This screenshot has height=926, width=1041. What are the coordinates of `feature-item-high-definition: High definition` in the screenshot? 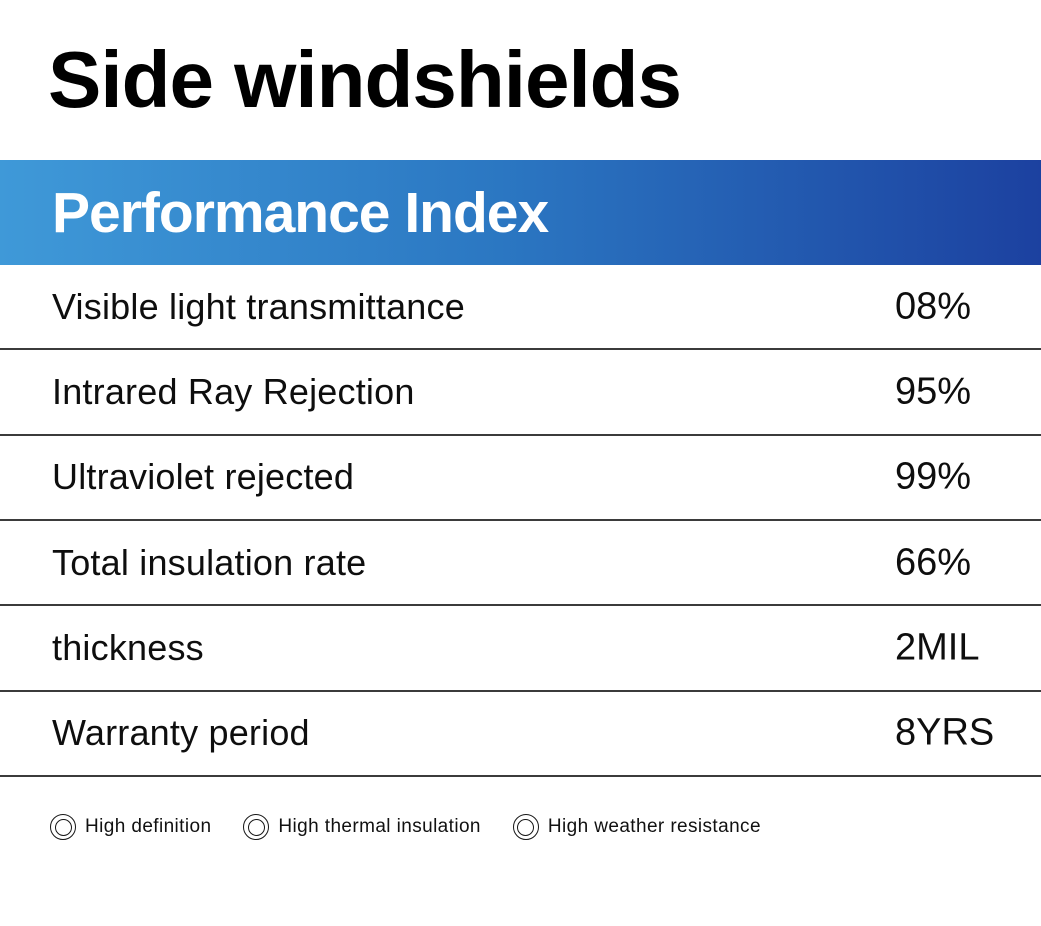 It's located at (130, 827).